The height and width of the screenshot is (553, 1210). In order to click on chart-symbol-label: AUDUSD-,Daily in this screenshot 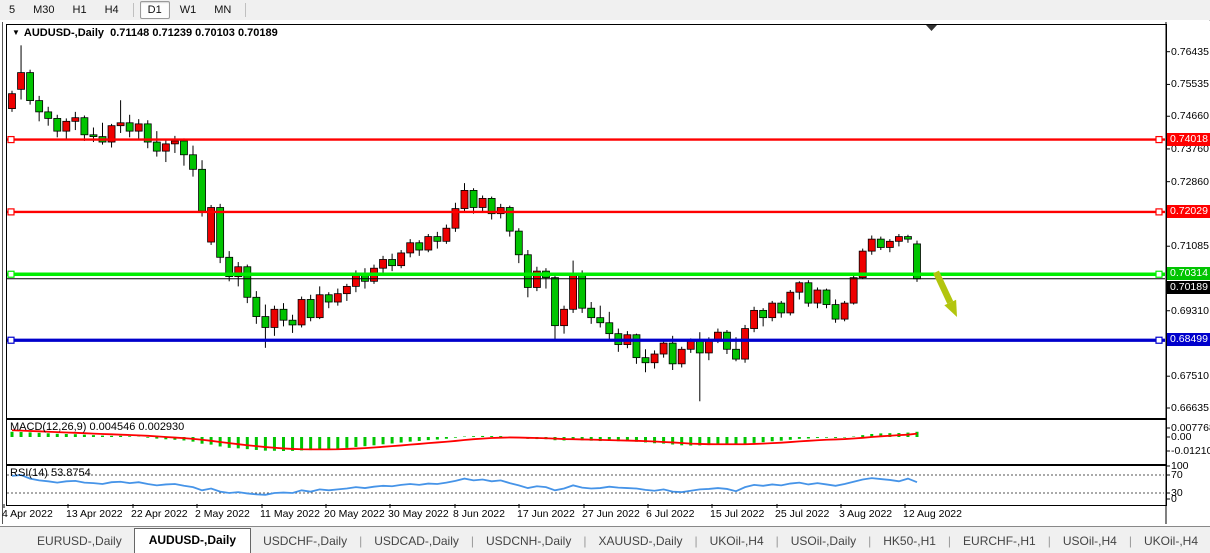, I will do `click(63, 33)`.